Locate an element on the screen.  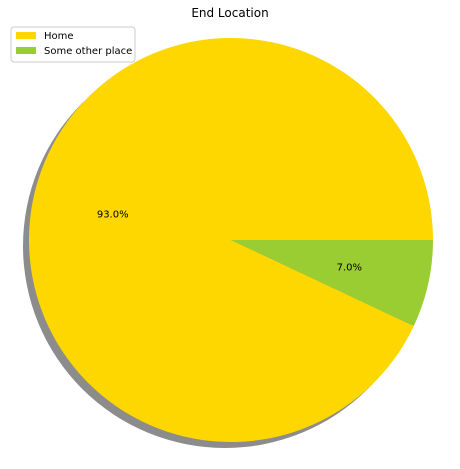
legend-label-some-other-place: Some other place is located at coordinates (88, 51).